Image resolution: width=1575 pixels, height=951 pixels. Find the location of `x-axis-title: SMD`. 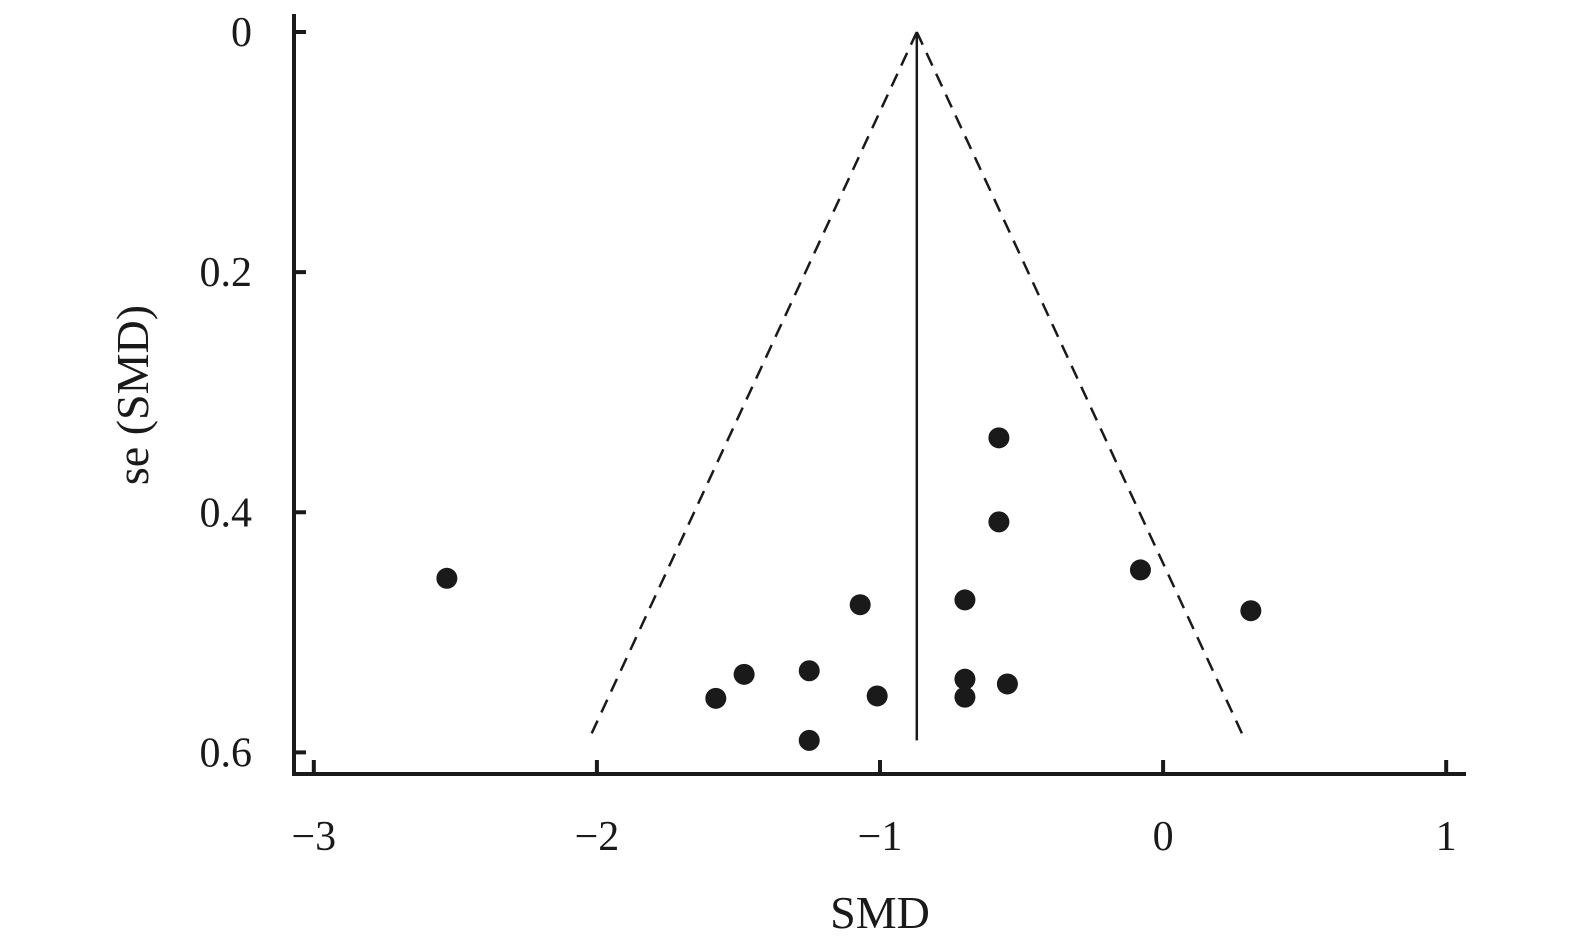

x-axis-title: SMD is located at coordinates (880, 912).